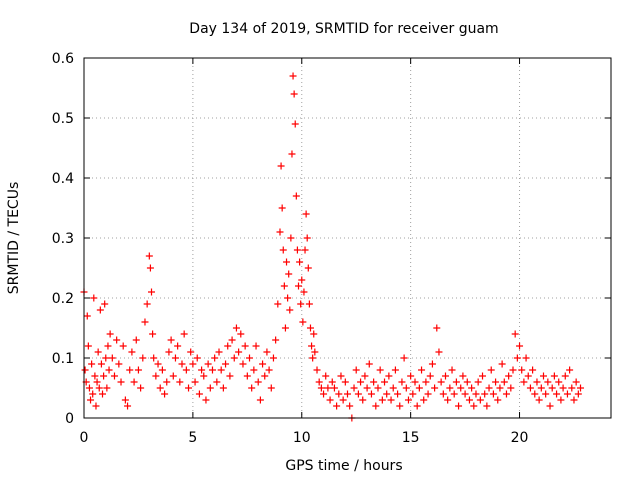 This screenshot has width=640, height=480. Describe the element at coordinates (343, 466) in the screenshot. I see `x-axis-label: GPS time / hours` at that location.